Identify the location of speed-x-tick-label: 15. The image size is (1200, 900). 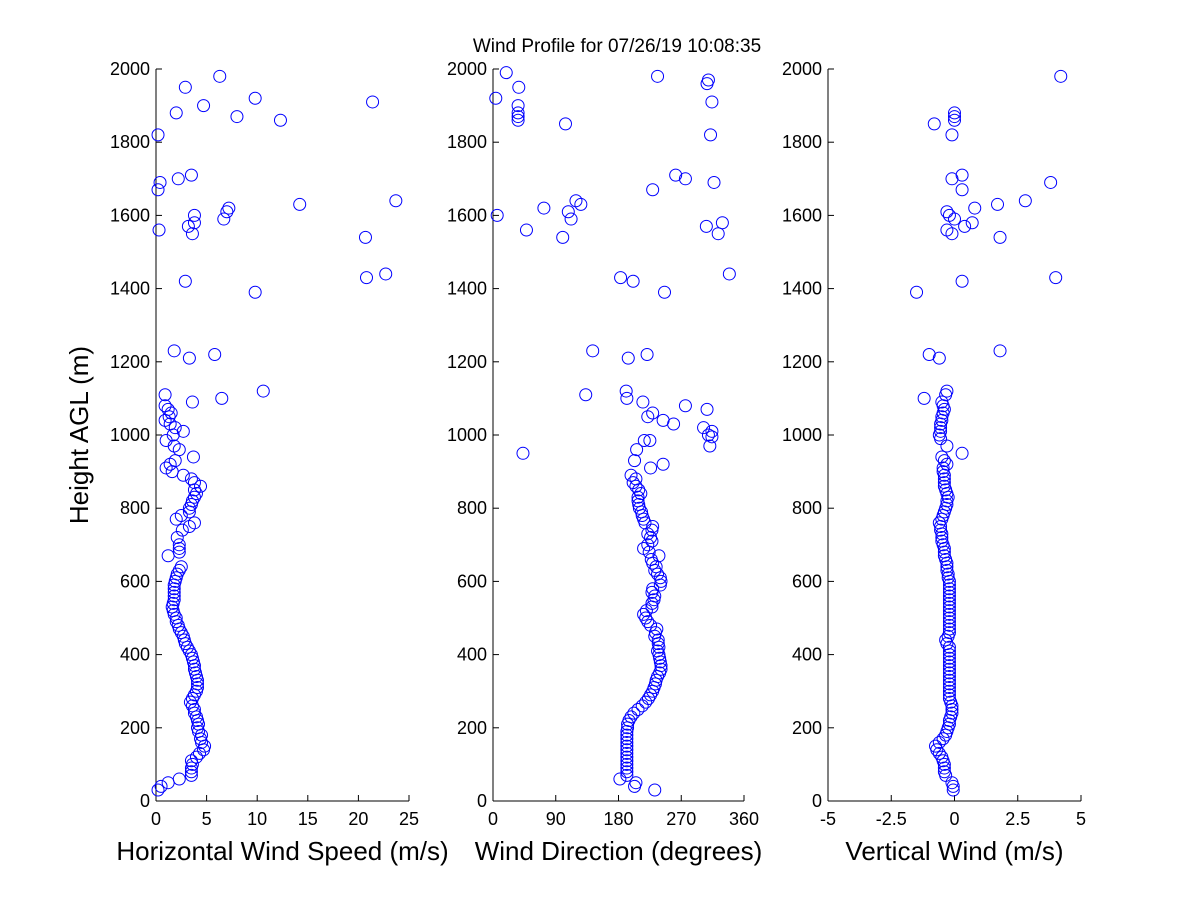
(308, 819).